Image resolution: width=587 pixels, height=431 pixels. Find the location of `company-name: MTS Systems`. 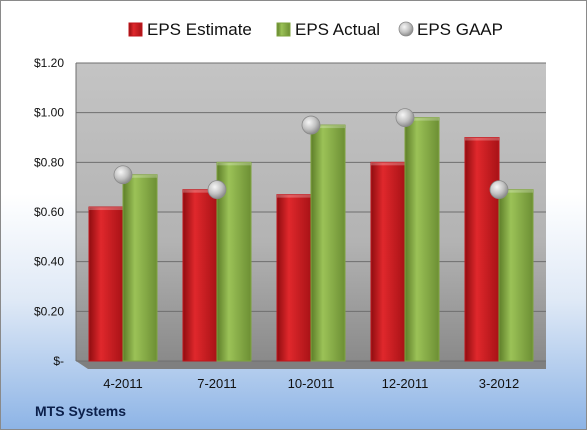

company-name: MTS Systems is located at coordinates (81, 411).